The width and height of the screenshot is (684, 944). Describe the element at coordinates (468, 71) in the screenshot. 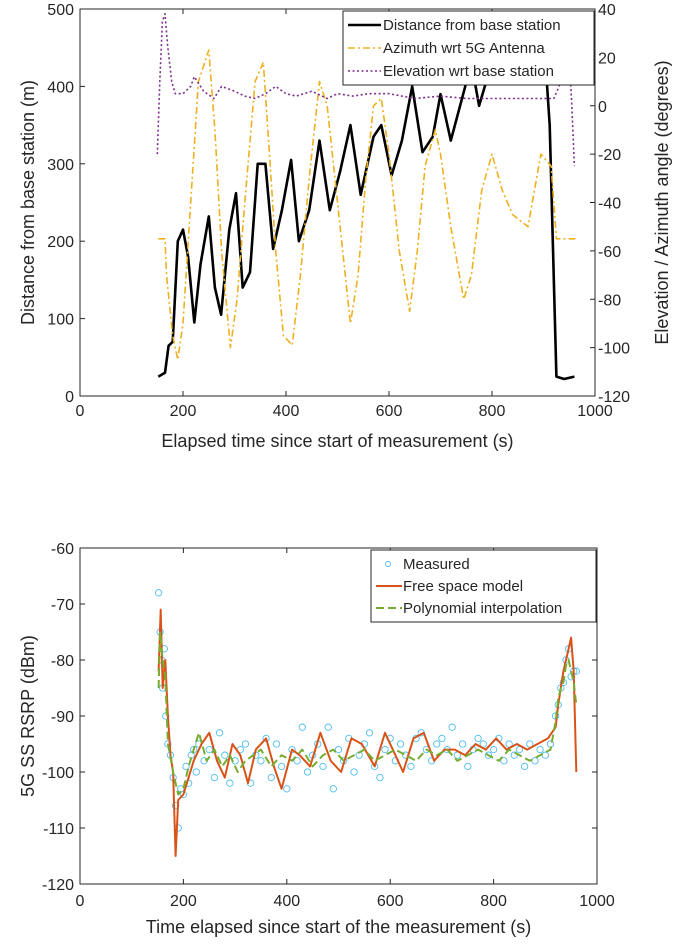

I see `legend-label: Elevation wrt base station` at that location.